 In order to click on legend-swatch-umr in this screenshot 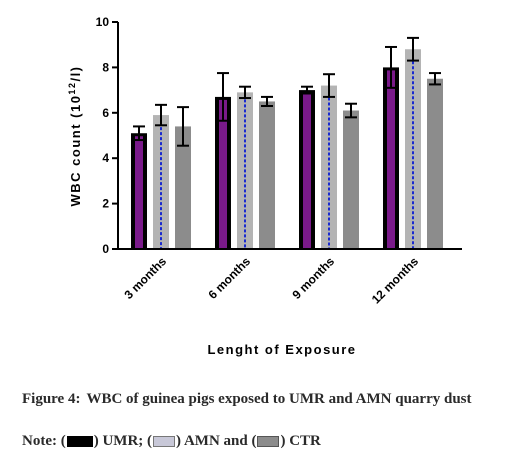, I will do `click(79, 442)`.